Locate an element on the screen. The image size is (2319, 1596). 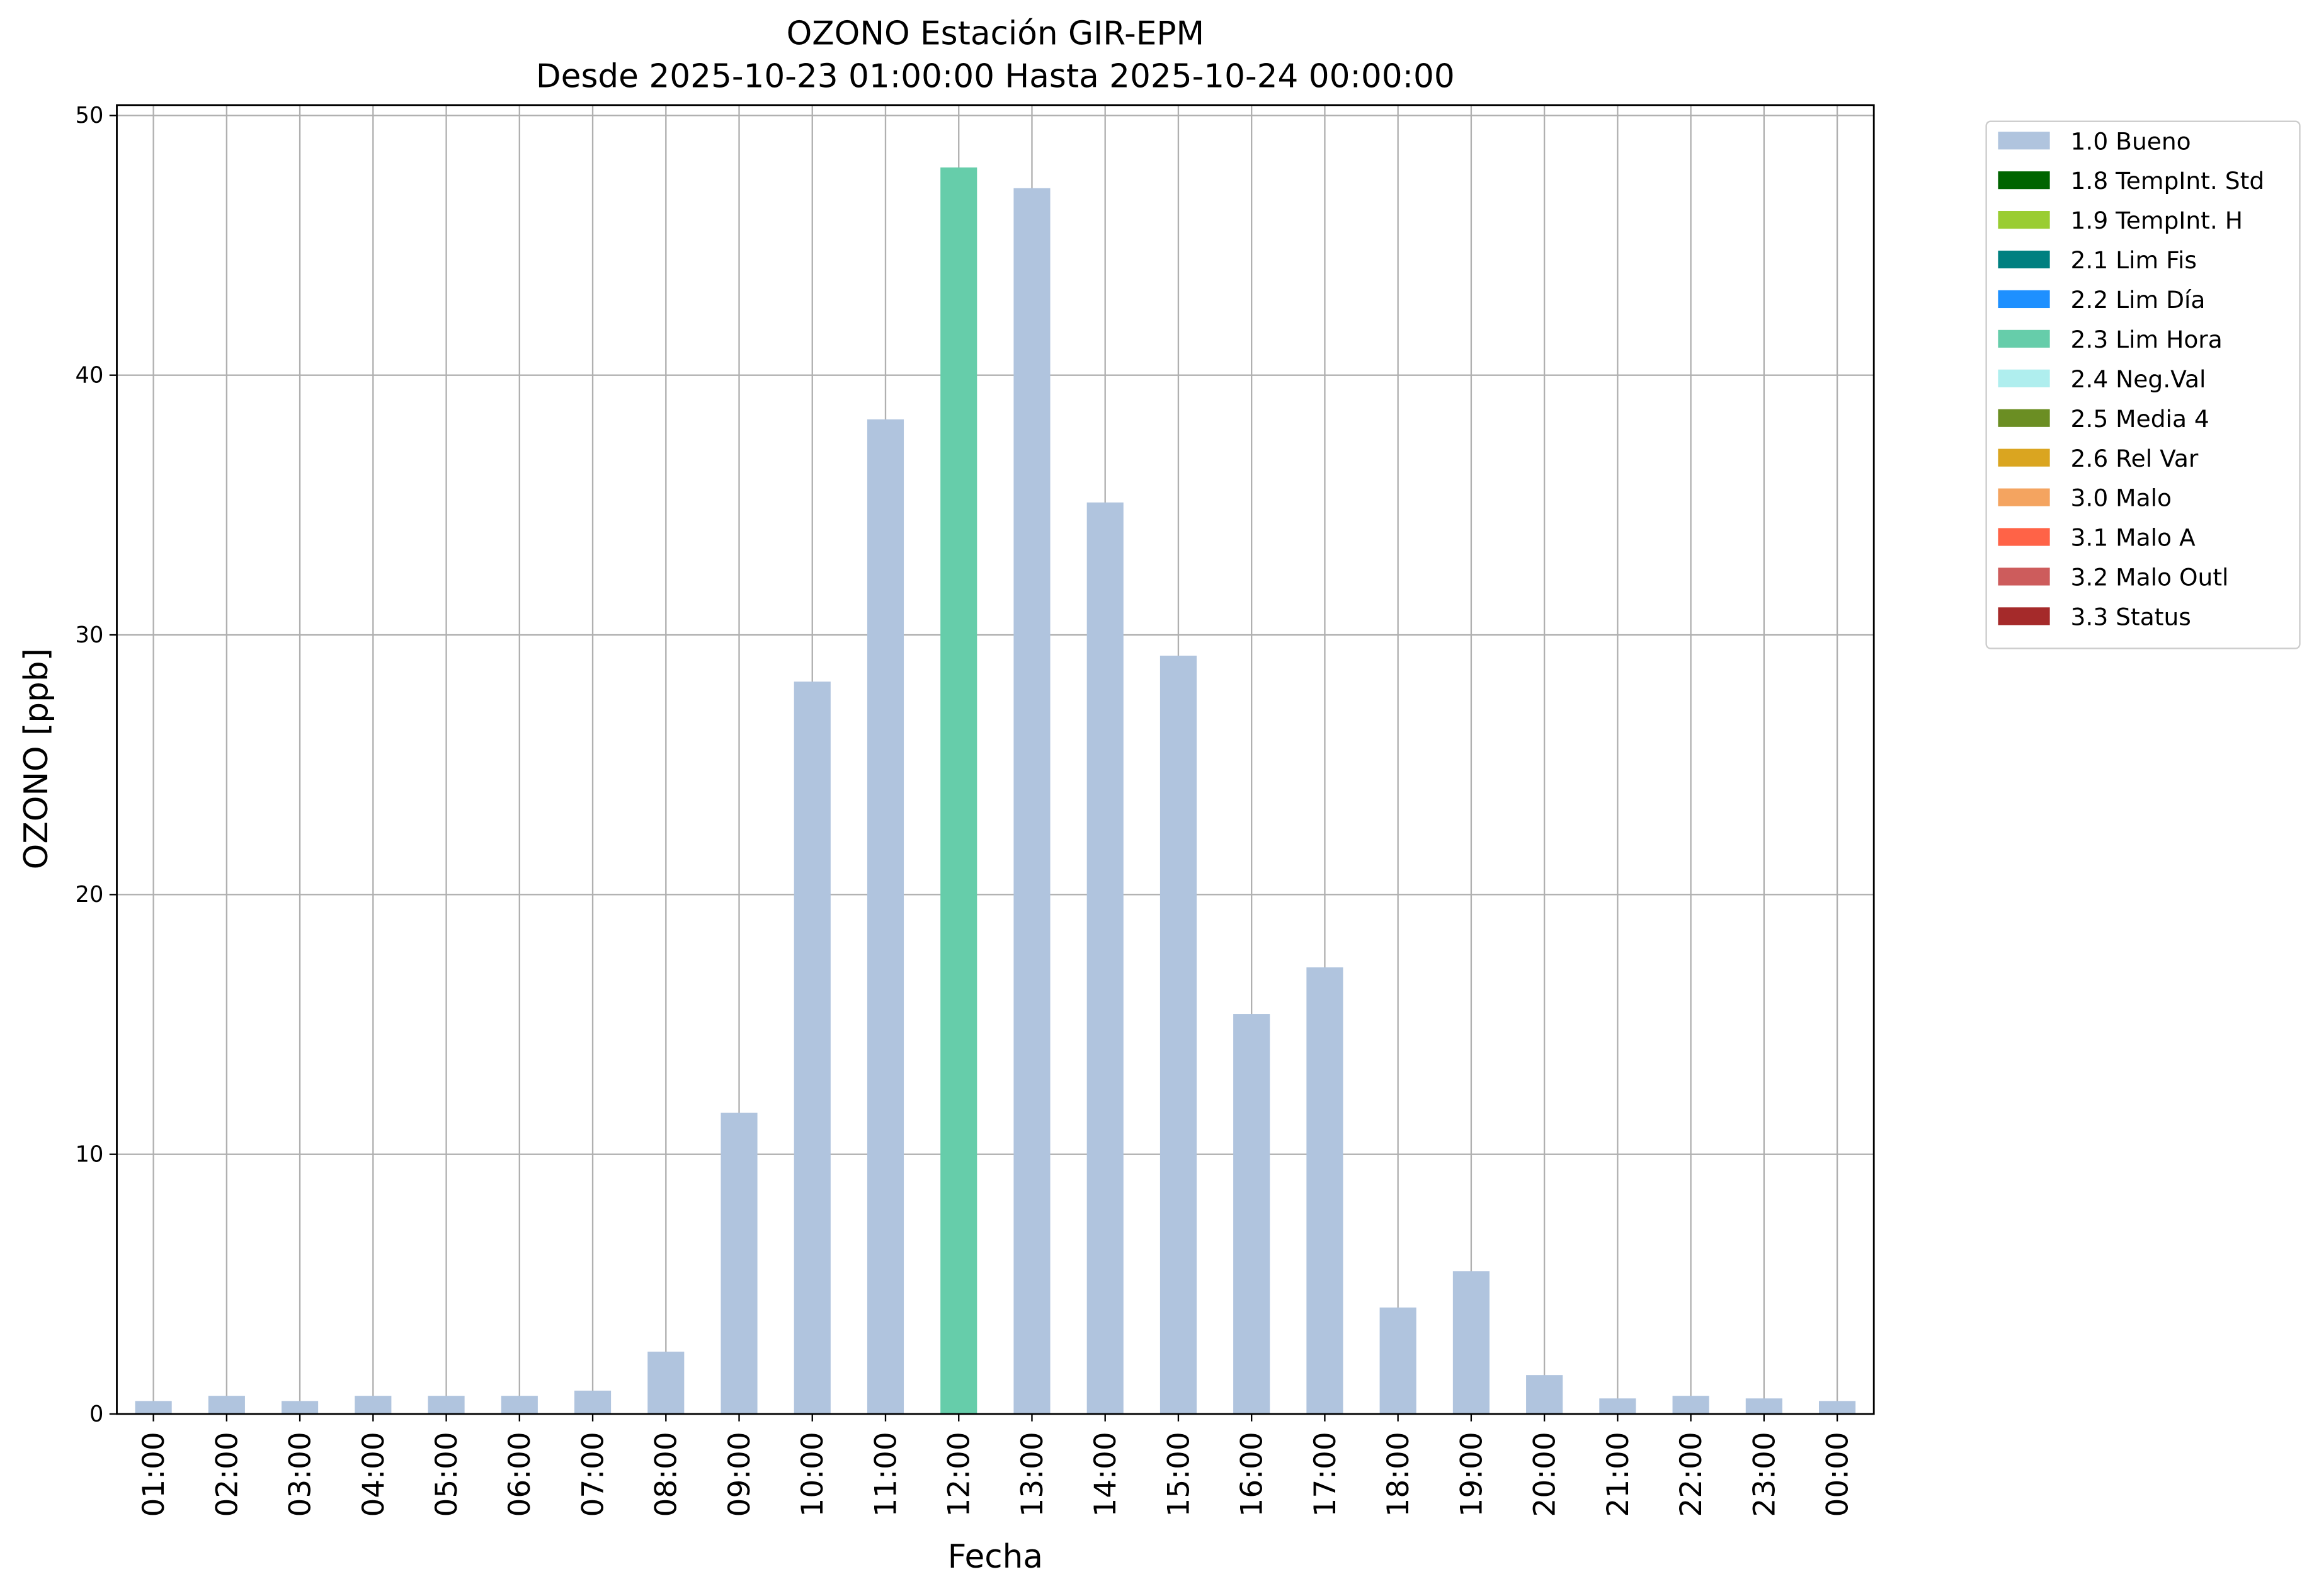
x-tick-label: 15:00 is located at coordinates (1178, 1474).